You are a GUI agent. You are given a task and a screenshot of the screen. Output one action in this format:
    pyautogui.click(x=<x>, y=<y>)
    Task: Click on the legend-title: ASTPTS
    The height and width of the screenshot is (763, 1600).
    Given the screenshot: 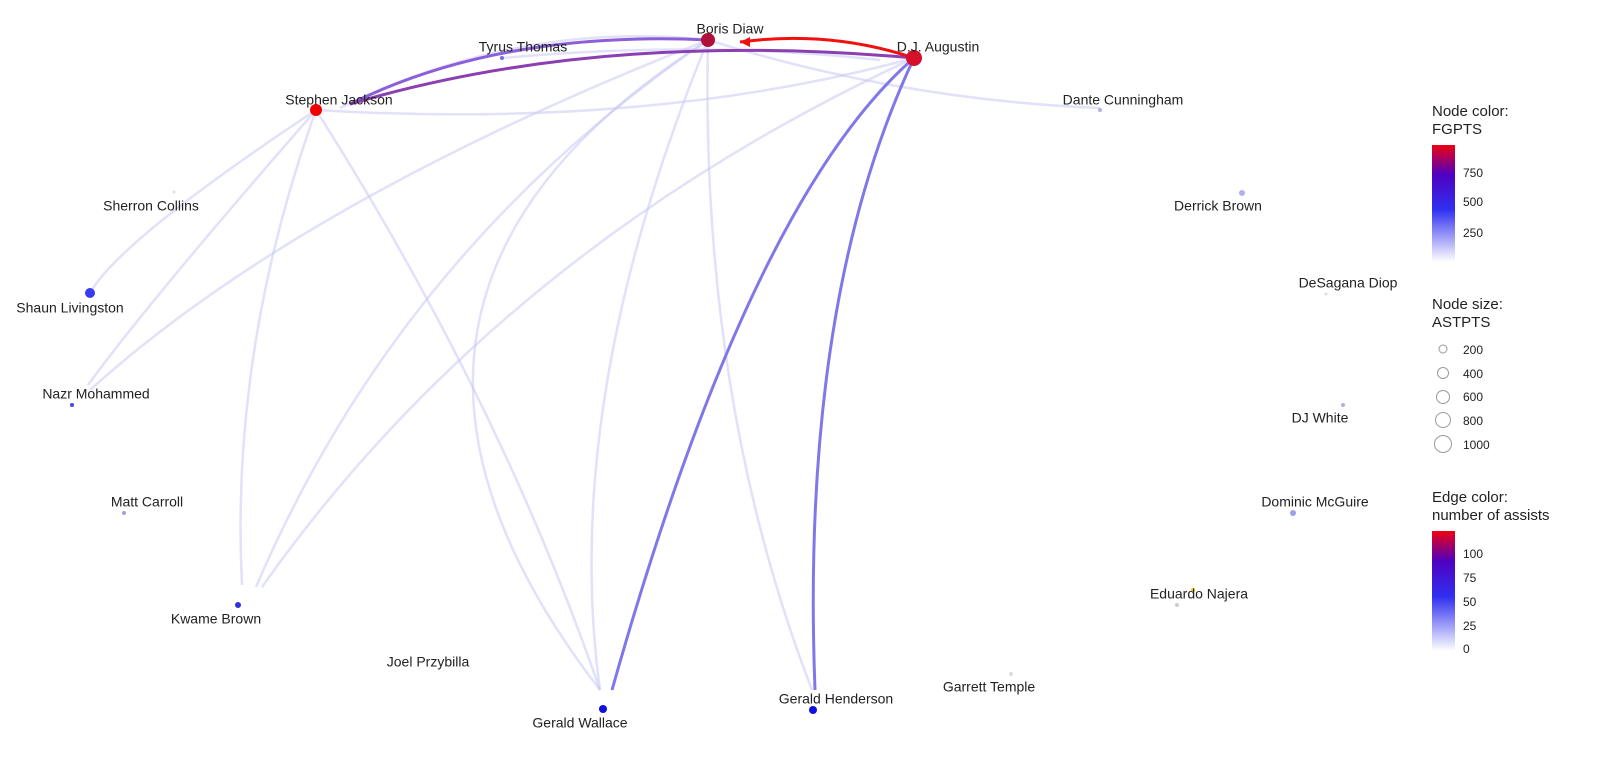 What is the action you would take?
    pyautogui.click(x=1461, y=322)
    